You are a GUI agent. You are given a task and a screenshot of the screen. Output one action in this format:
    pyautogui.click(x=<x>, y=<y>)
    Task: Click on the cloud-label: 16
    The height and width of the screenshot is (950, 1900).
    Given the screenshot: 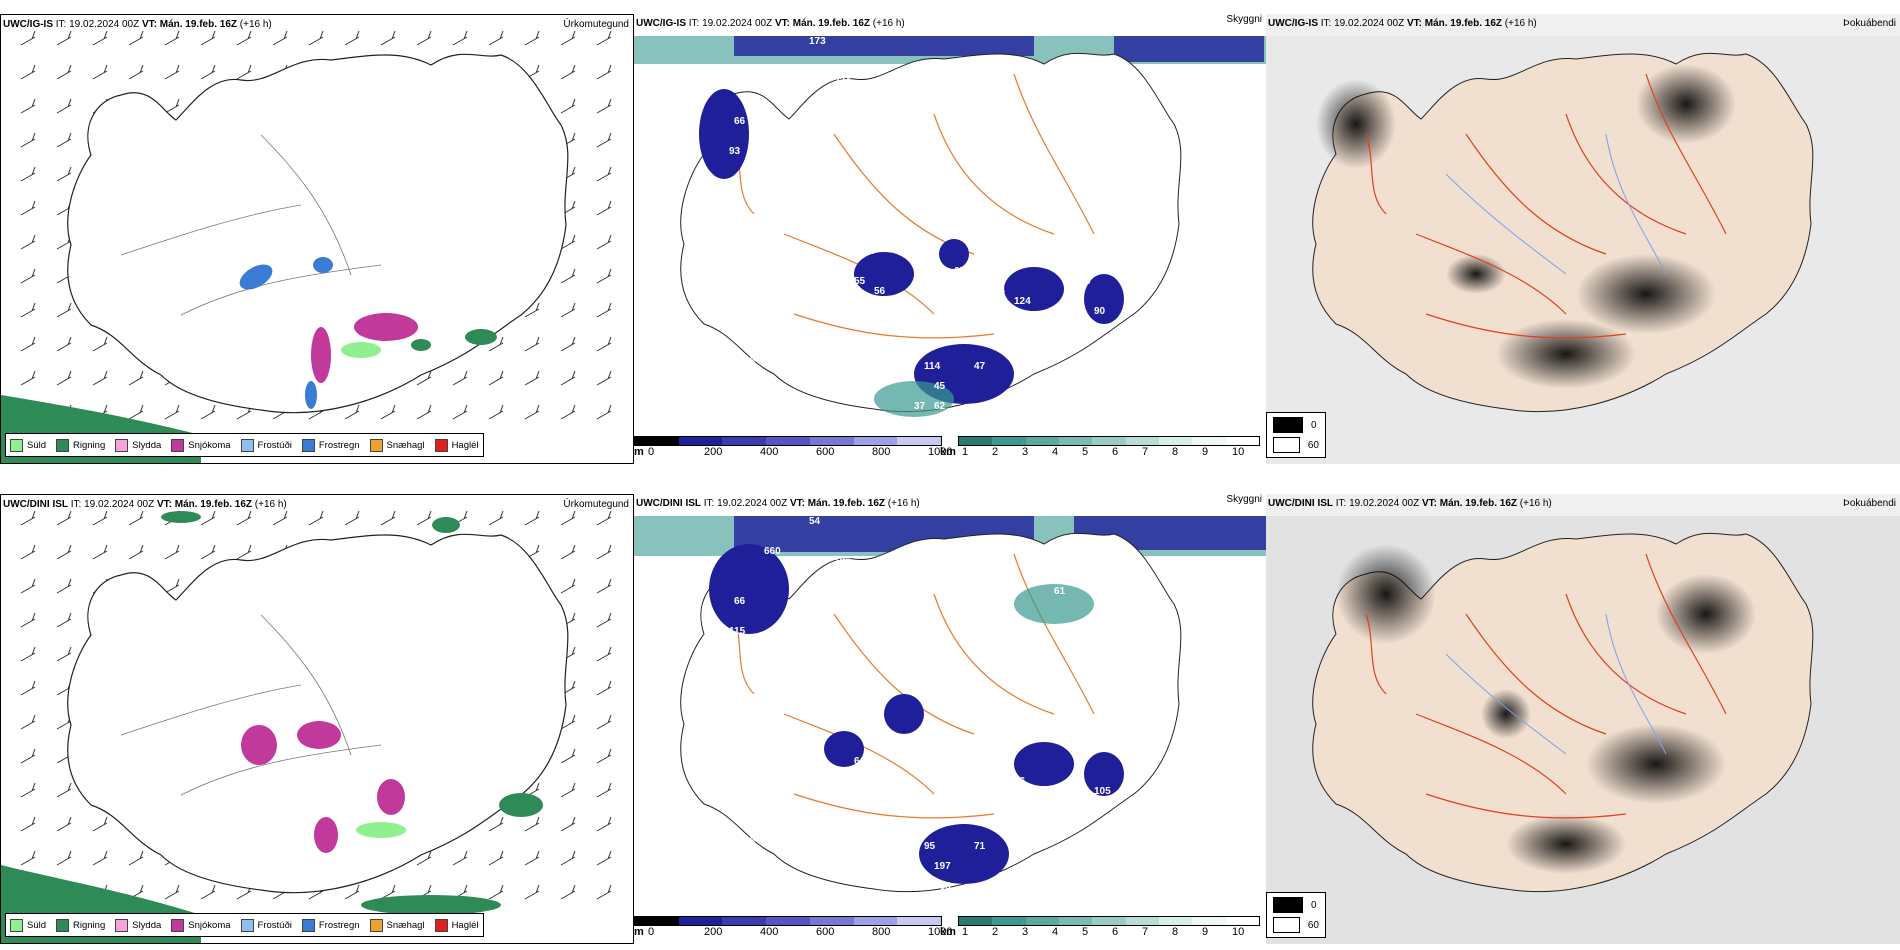 What is the action you would take?
    pyautogui.click(x=860, y=311)
    